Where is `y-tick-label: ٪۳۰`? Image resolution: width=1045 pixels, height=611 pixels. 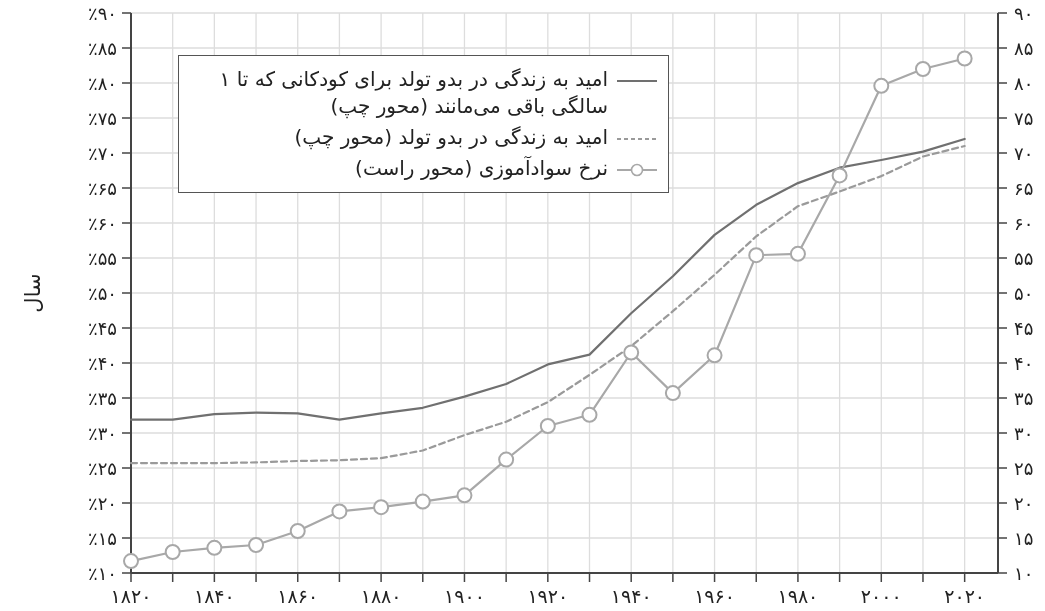
y-tick-label: ٪۳۰ is located at coordinates (102, 433).